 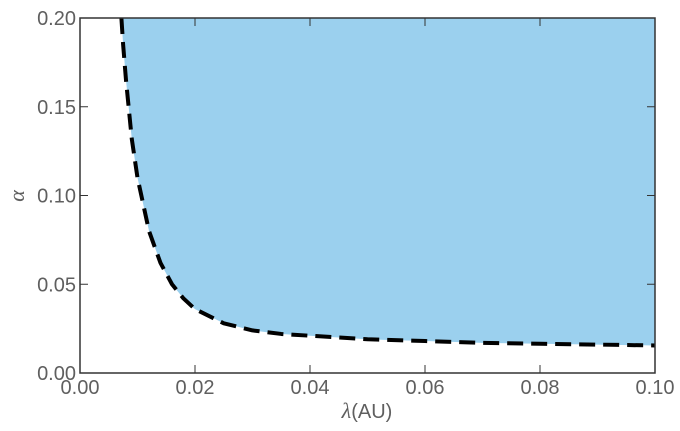 I want to click on x-tick-label: 0.10, so click(x=655, y=388).